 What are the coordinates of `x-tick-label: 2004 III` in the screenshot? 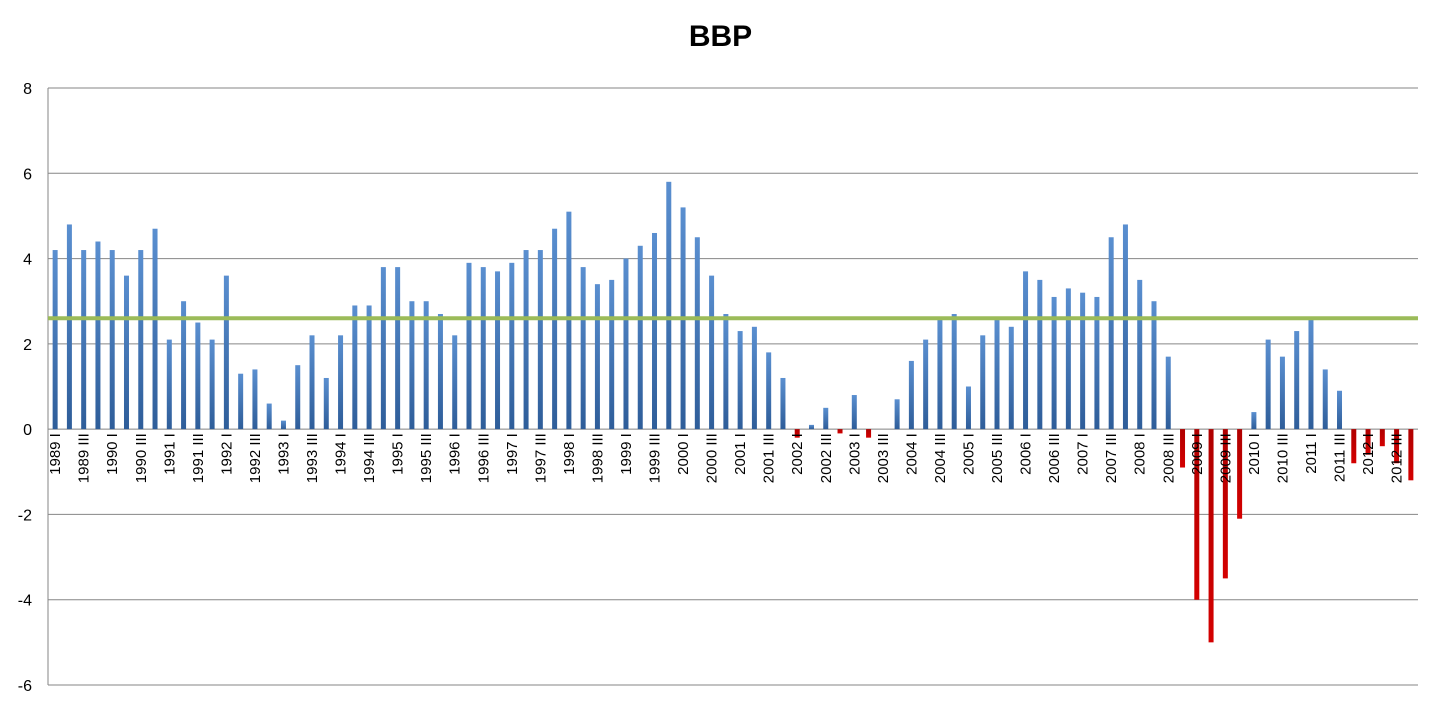 It's located at (940, 458).